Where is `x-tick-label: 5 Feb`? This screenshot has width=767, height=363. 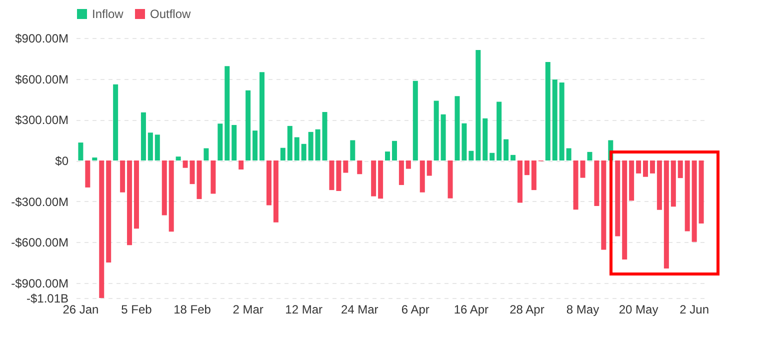 x-tick-label: 5 Feb is located at coordinates (136, 309).